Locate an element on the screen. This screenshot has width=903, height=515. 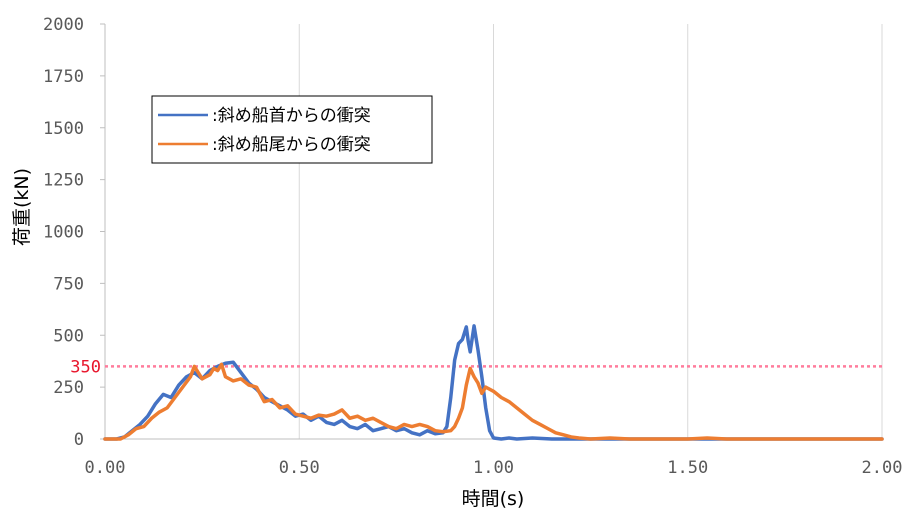
y-axis-title: 荷重(kN) is located at coordinates (22, 207).